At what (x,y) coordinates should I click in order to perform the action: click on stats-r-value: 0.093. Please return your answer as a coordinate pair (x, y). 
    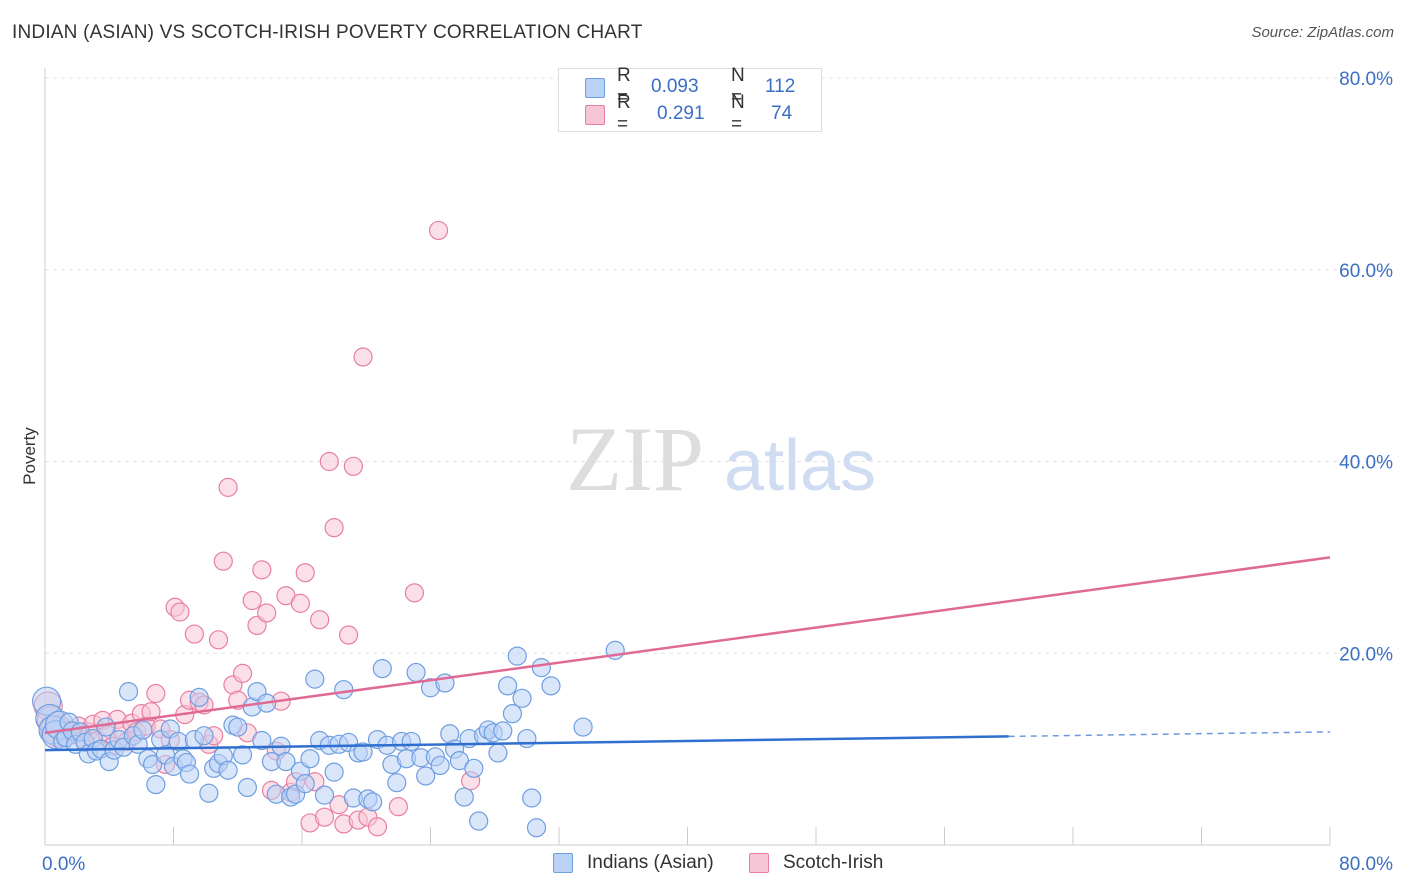
    Looking at the image, I should click on (675, 86).